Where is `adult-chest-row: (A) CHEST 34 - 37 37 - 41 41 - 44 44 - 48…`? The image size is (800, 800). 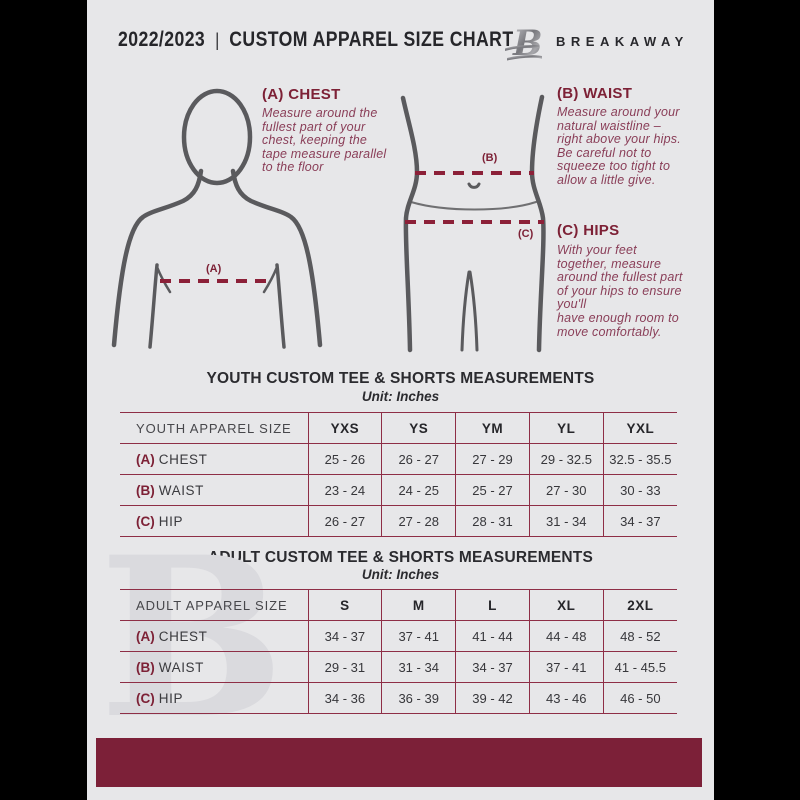
adult-chest-row: (A) CHEST 34 - 37 37 - 41 41 - 44 44 - 48… is located at coordinates (398, 636).